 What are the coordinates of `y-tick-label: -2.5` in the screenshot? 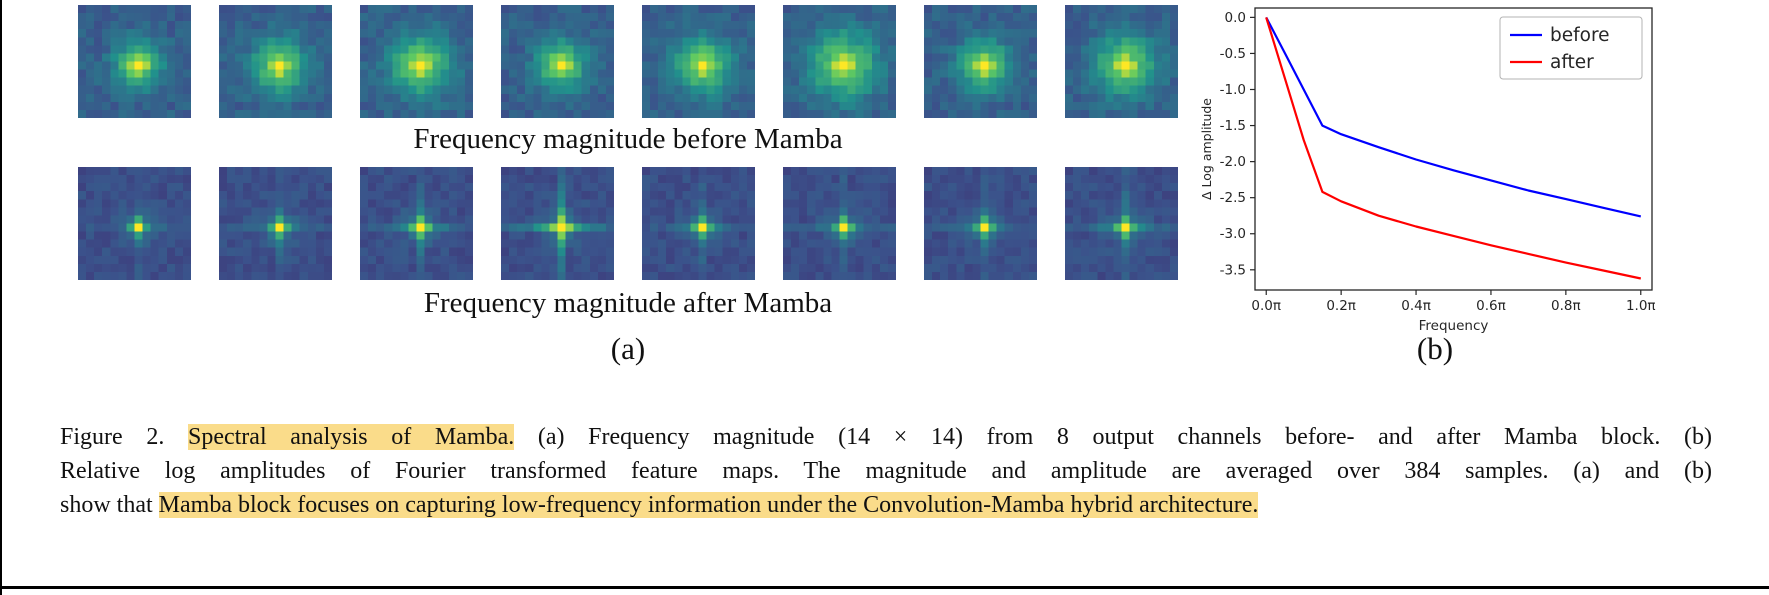 It's located at (1233, 198).